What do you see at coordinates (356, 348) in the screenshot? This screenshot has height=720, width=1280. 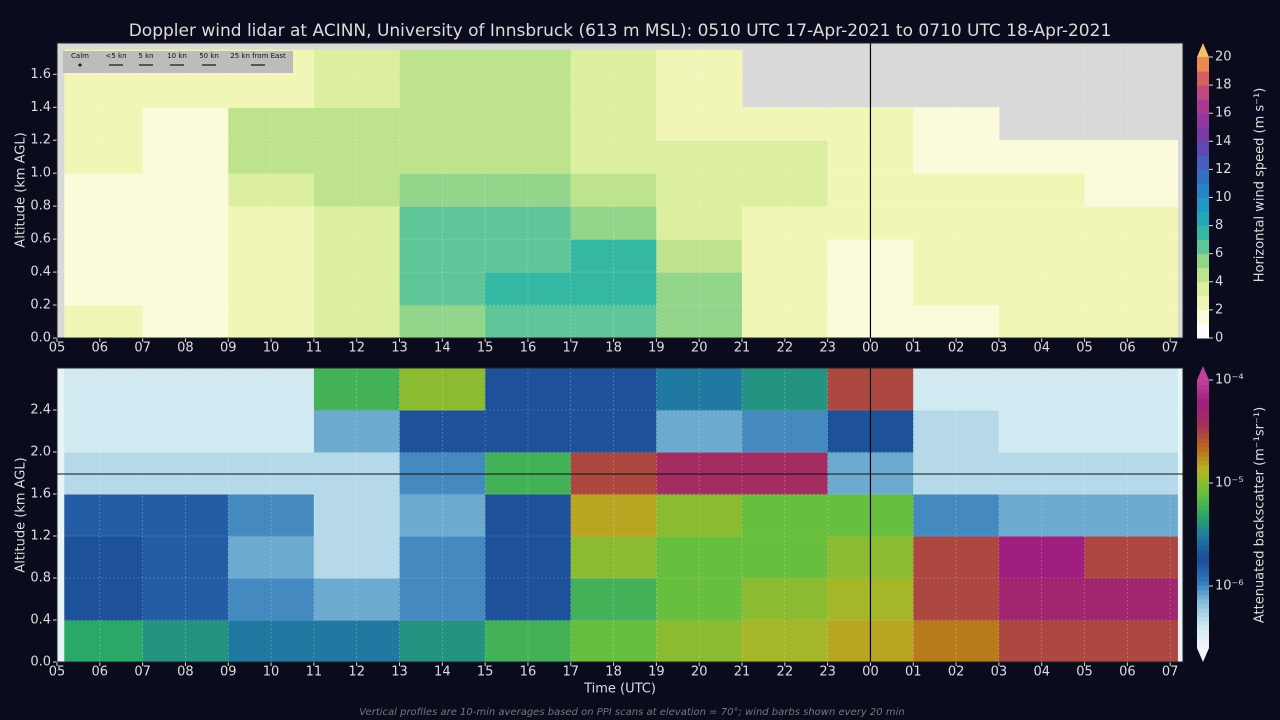 I see `x-tick-label: 12` at bounding box center [356, 348].